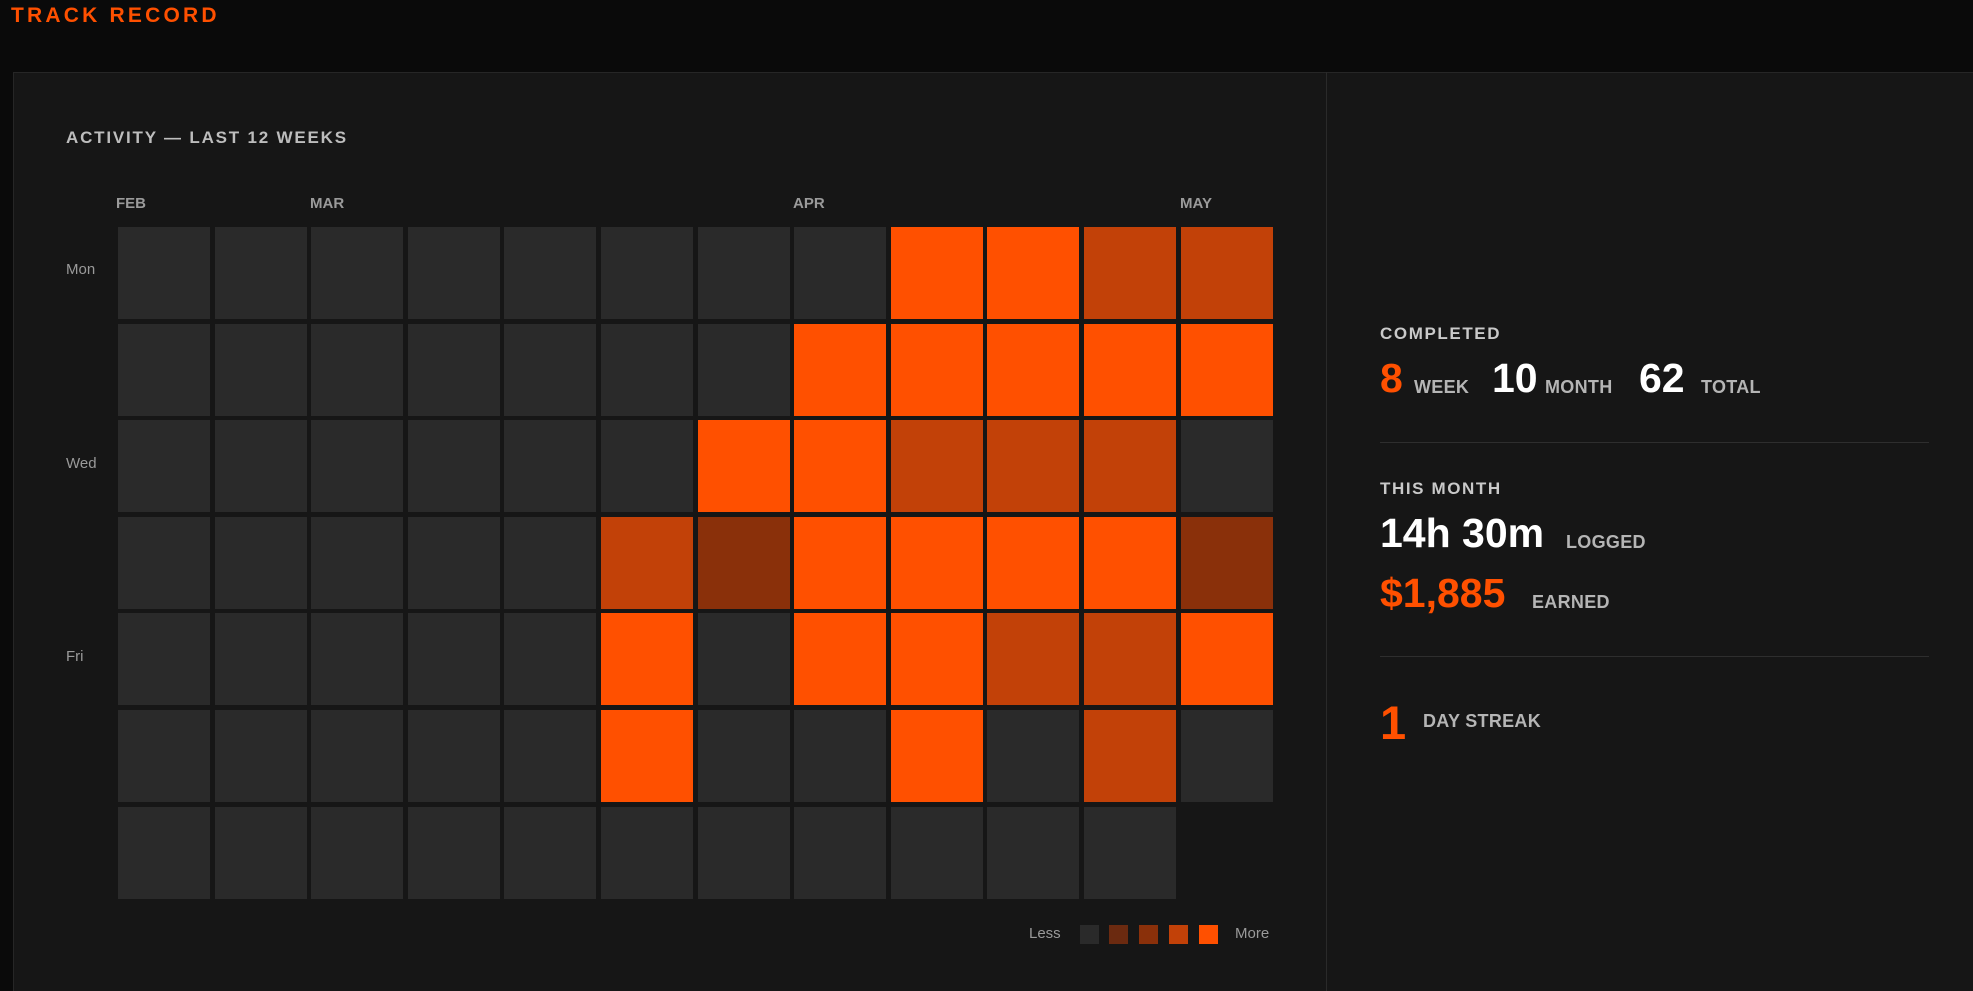 The height and width of the screenshot is (991, 1973). What do you see at coordinates (1482, 721) in the screenshot?
I see `streak-label: DAY STREAK` at bounding box center [1482, 721].